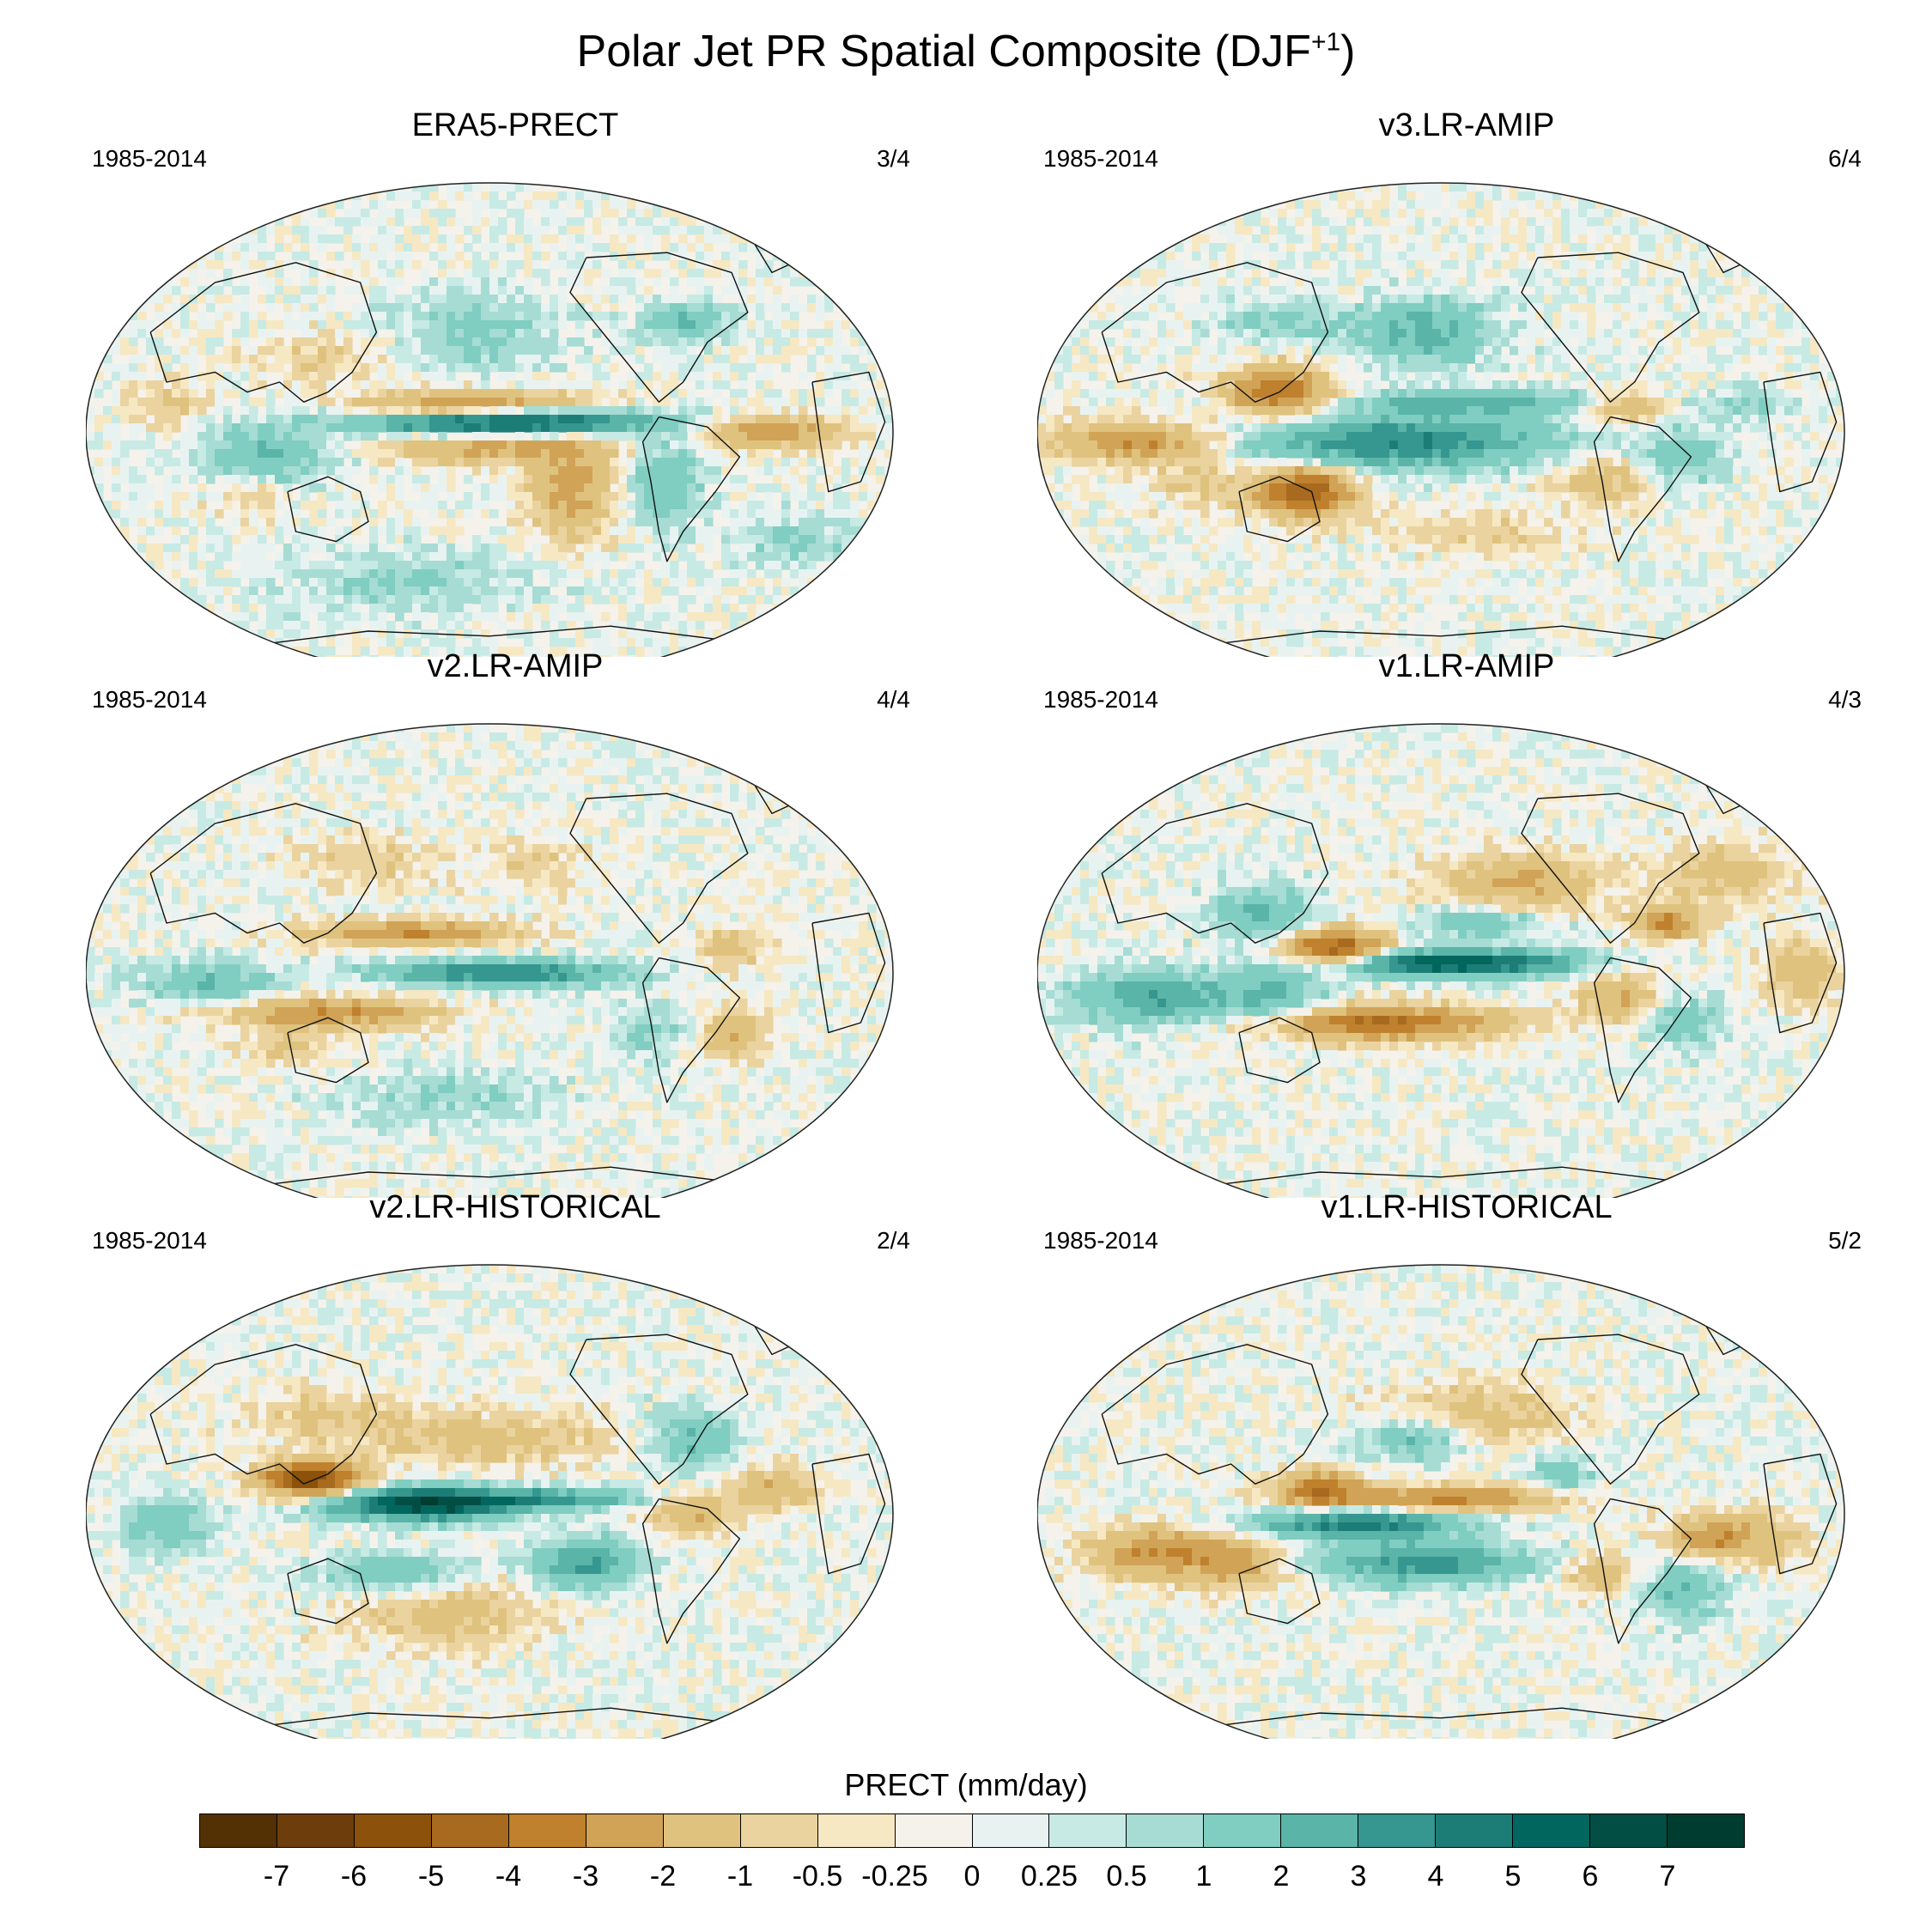  I want to click on panel-ratio: 2/4, so click(876, 1241).